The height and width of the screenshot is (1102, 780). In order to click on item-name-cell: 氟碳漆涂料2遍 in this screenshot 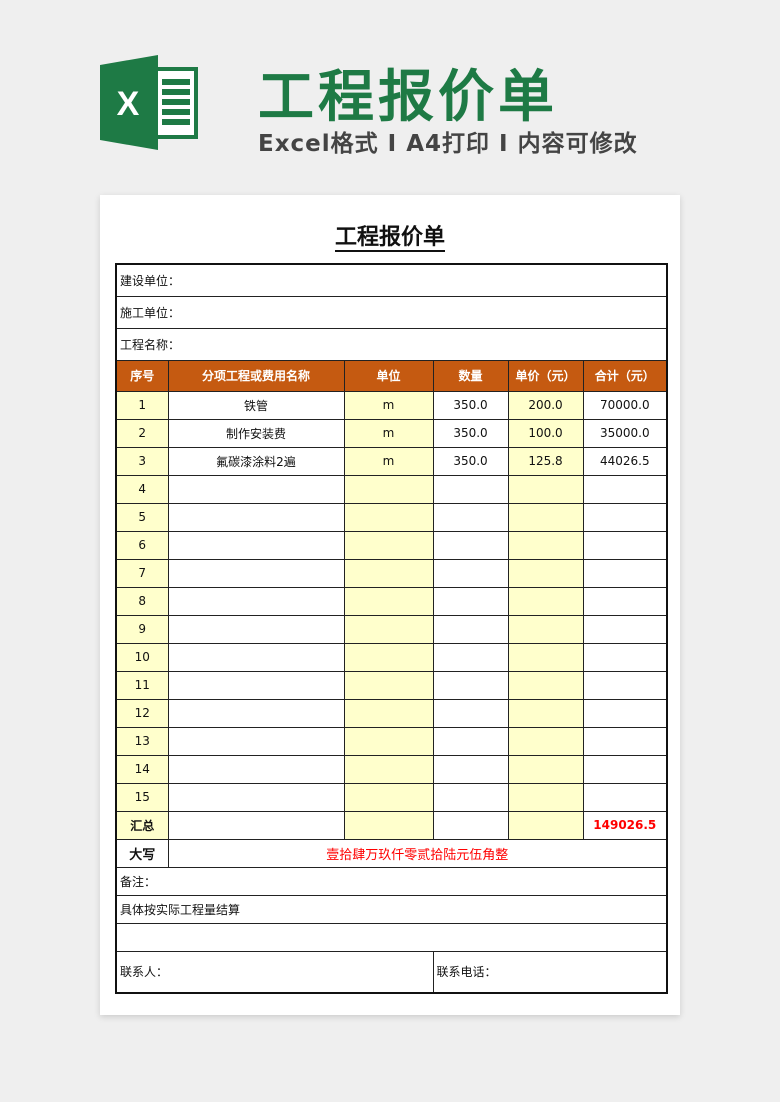, I will do `click(256, 461)`.